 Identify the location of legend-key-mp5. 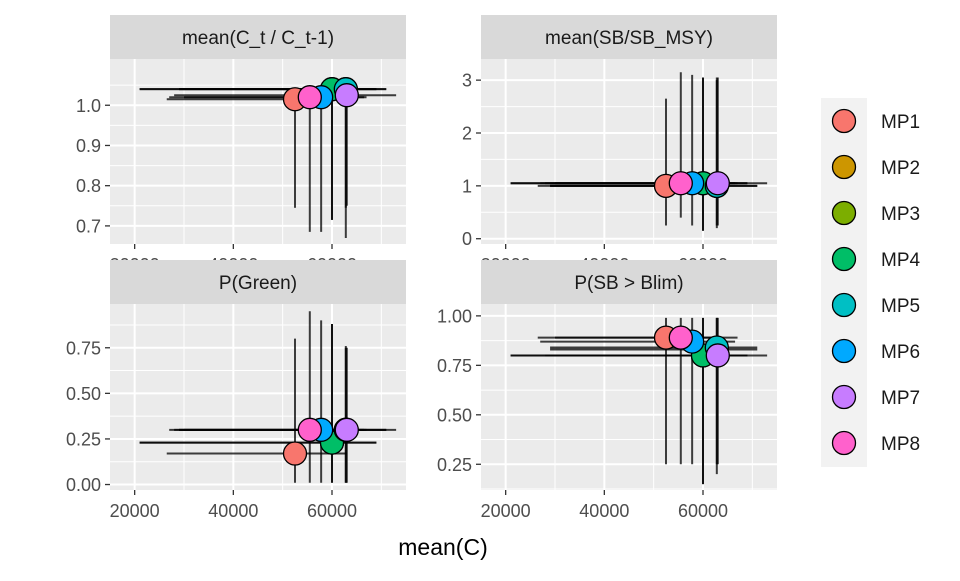
(844, 305).